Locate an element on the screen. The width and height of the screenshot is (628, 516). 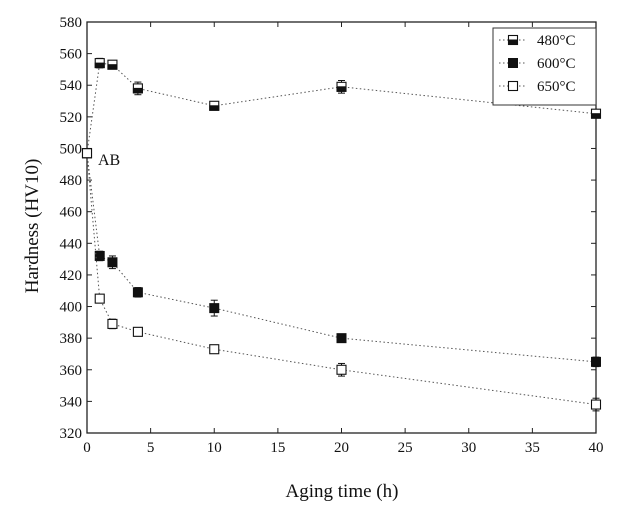
legend: 480°C 600°C 650°C is located at coordinates (544, 66).